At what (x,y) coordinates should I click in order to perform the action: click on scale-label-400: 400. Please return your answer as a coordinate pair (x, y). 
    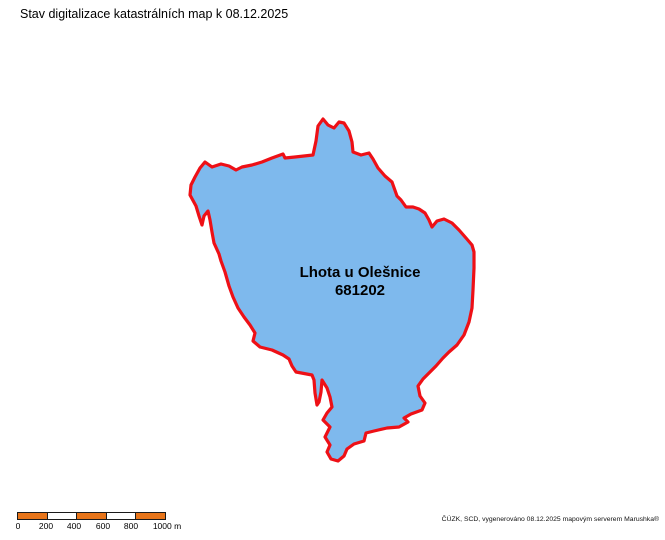
    Looking at the image, I should click on (74, 526).